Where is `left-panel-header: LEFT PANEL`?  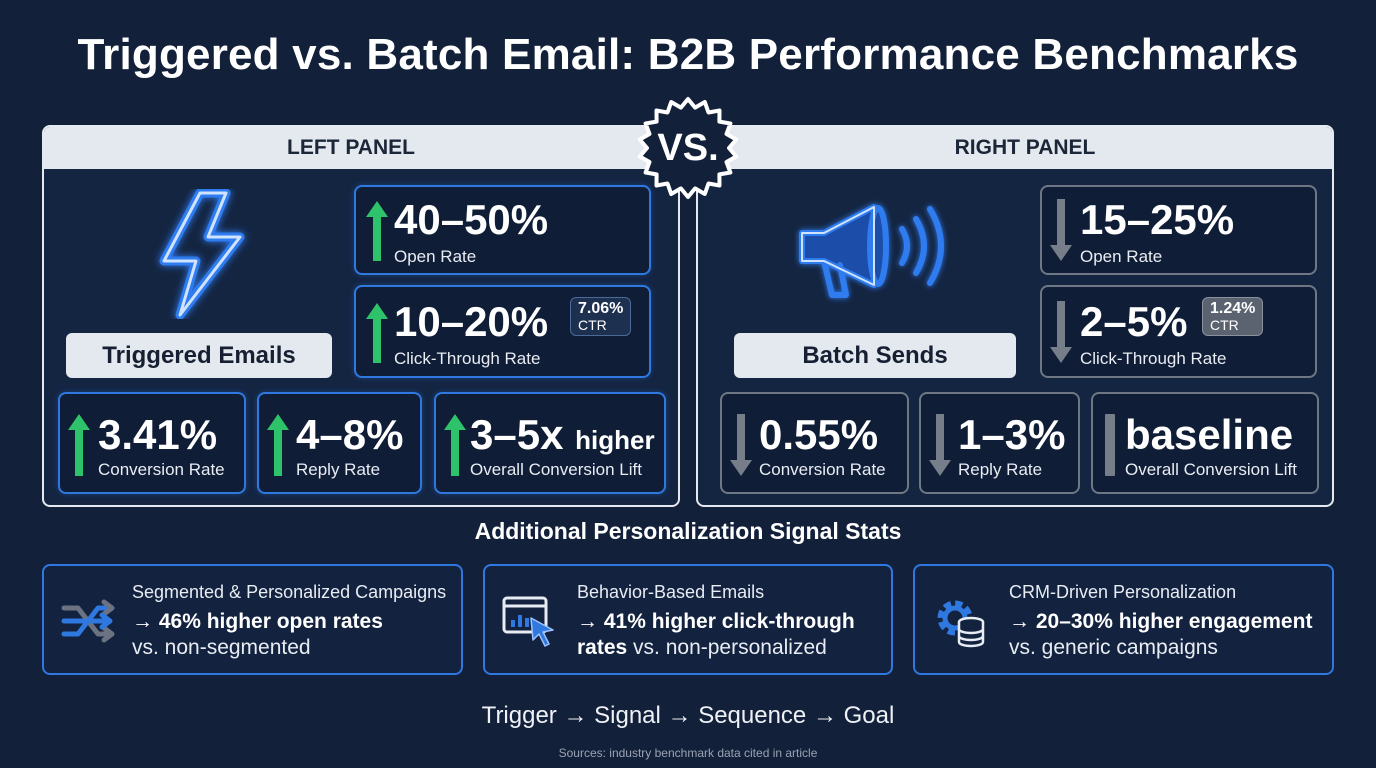
left-panel-header: LEFT PANEL is located at coordinates (361, 148).